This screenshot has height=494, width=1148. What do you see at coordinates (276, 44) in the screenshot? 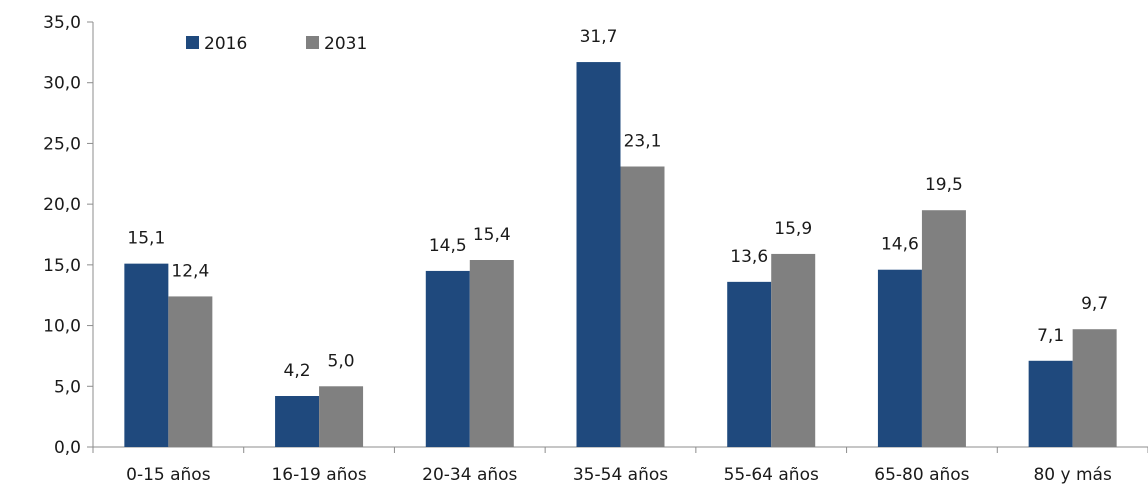
I see `legend: 2016 2031` at bounding box center [276, 44].